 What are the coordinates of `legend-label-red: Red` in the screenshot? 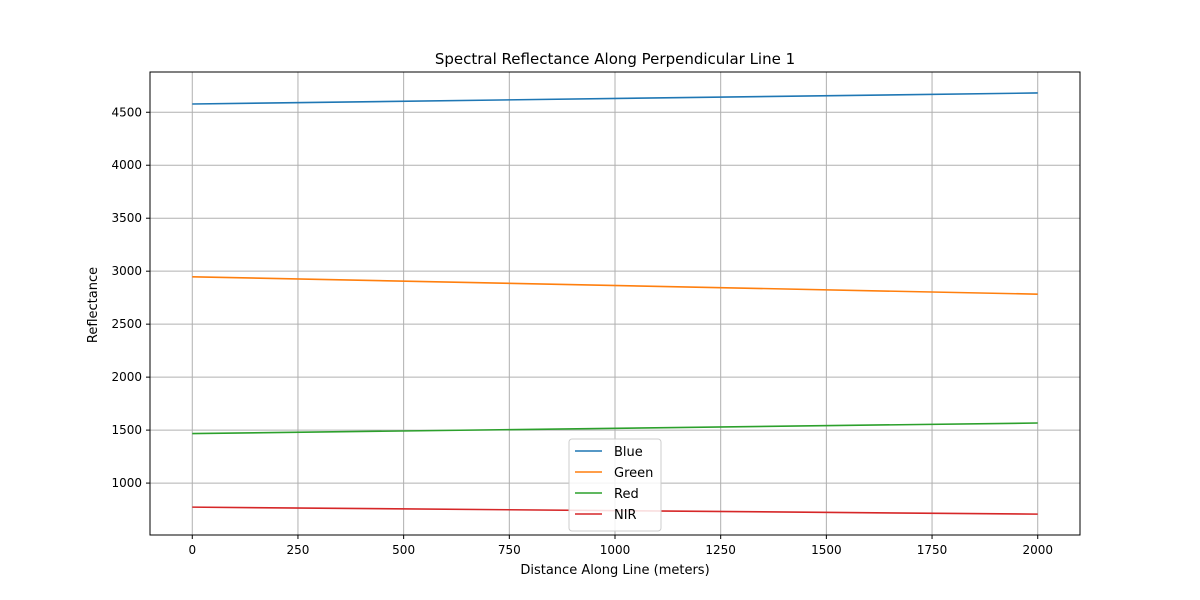 It's located at (626, 494).